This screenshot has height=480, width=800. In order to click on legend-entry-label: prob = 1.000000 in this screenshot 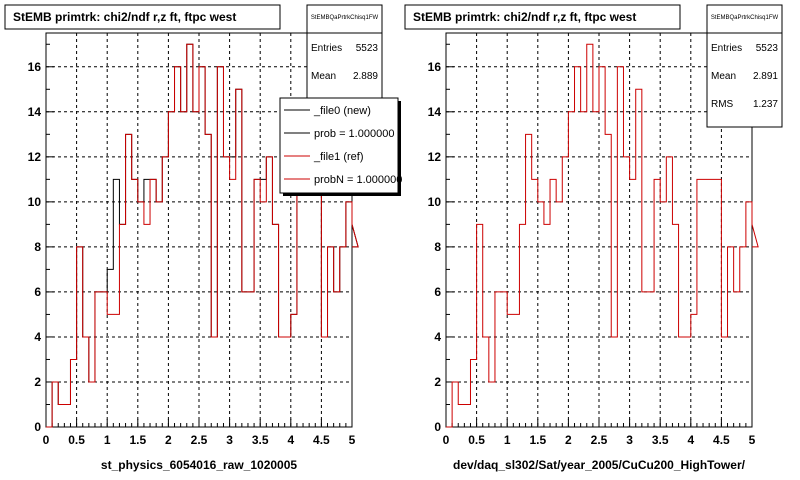, I will do `click(354, 134)`.